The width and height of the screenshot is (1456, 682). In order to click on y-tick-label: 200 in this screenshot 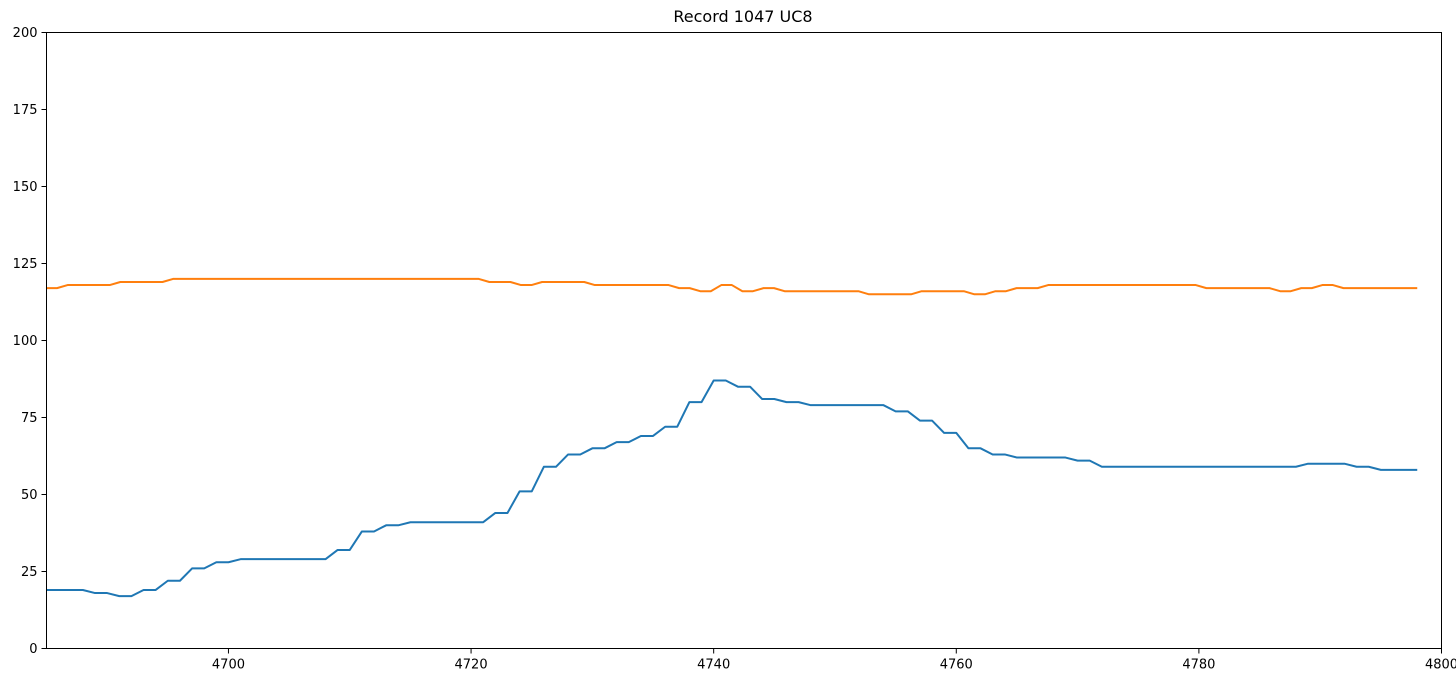, I will do `click(25, 33)`.